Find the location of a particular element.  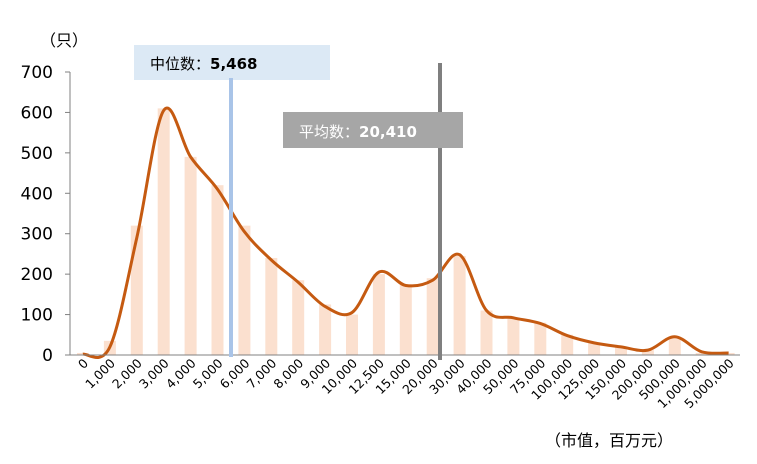

median-label-box is located at coordinates (232, 62).